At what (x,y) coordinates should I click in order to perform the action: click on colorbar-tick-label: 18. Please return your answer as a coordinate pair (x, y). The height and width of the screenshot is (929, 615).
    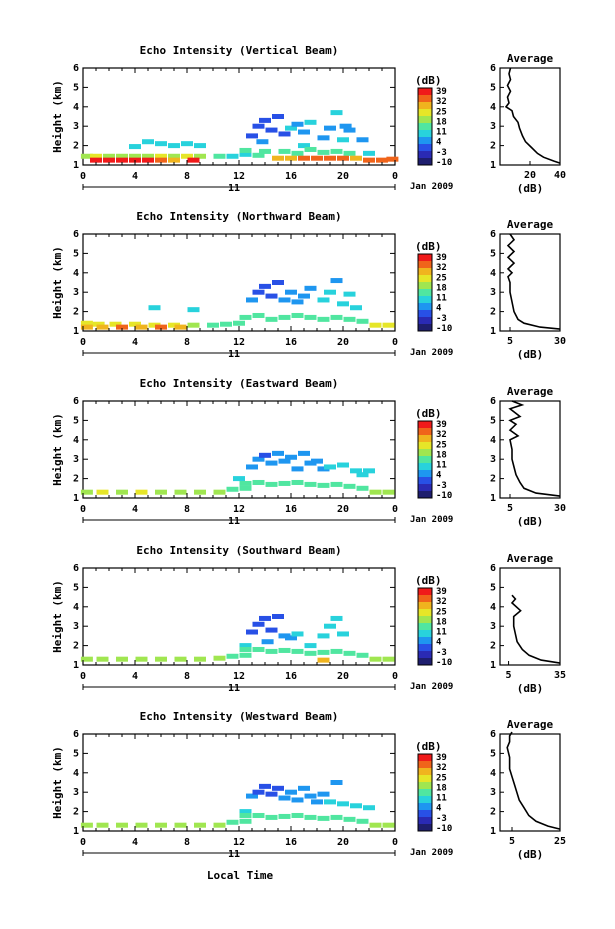
    Looking at the image, I should click on (441, 455).